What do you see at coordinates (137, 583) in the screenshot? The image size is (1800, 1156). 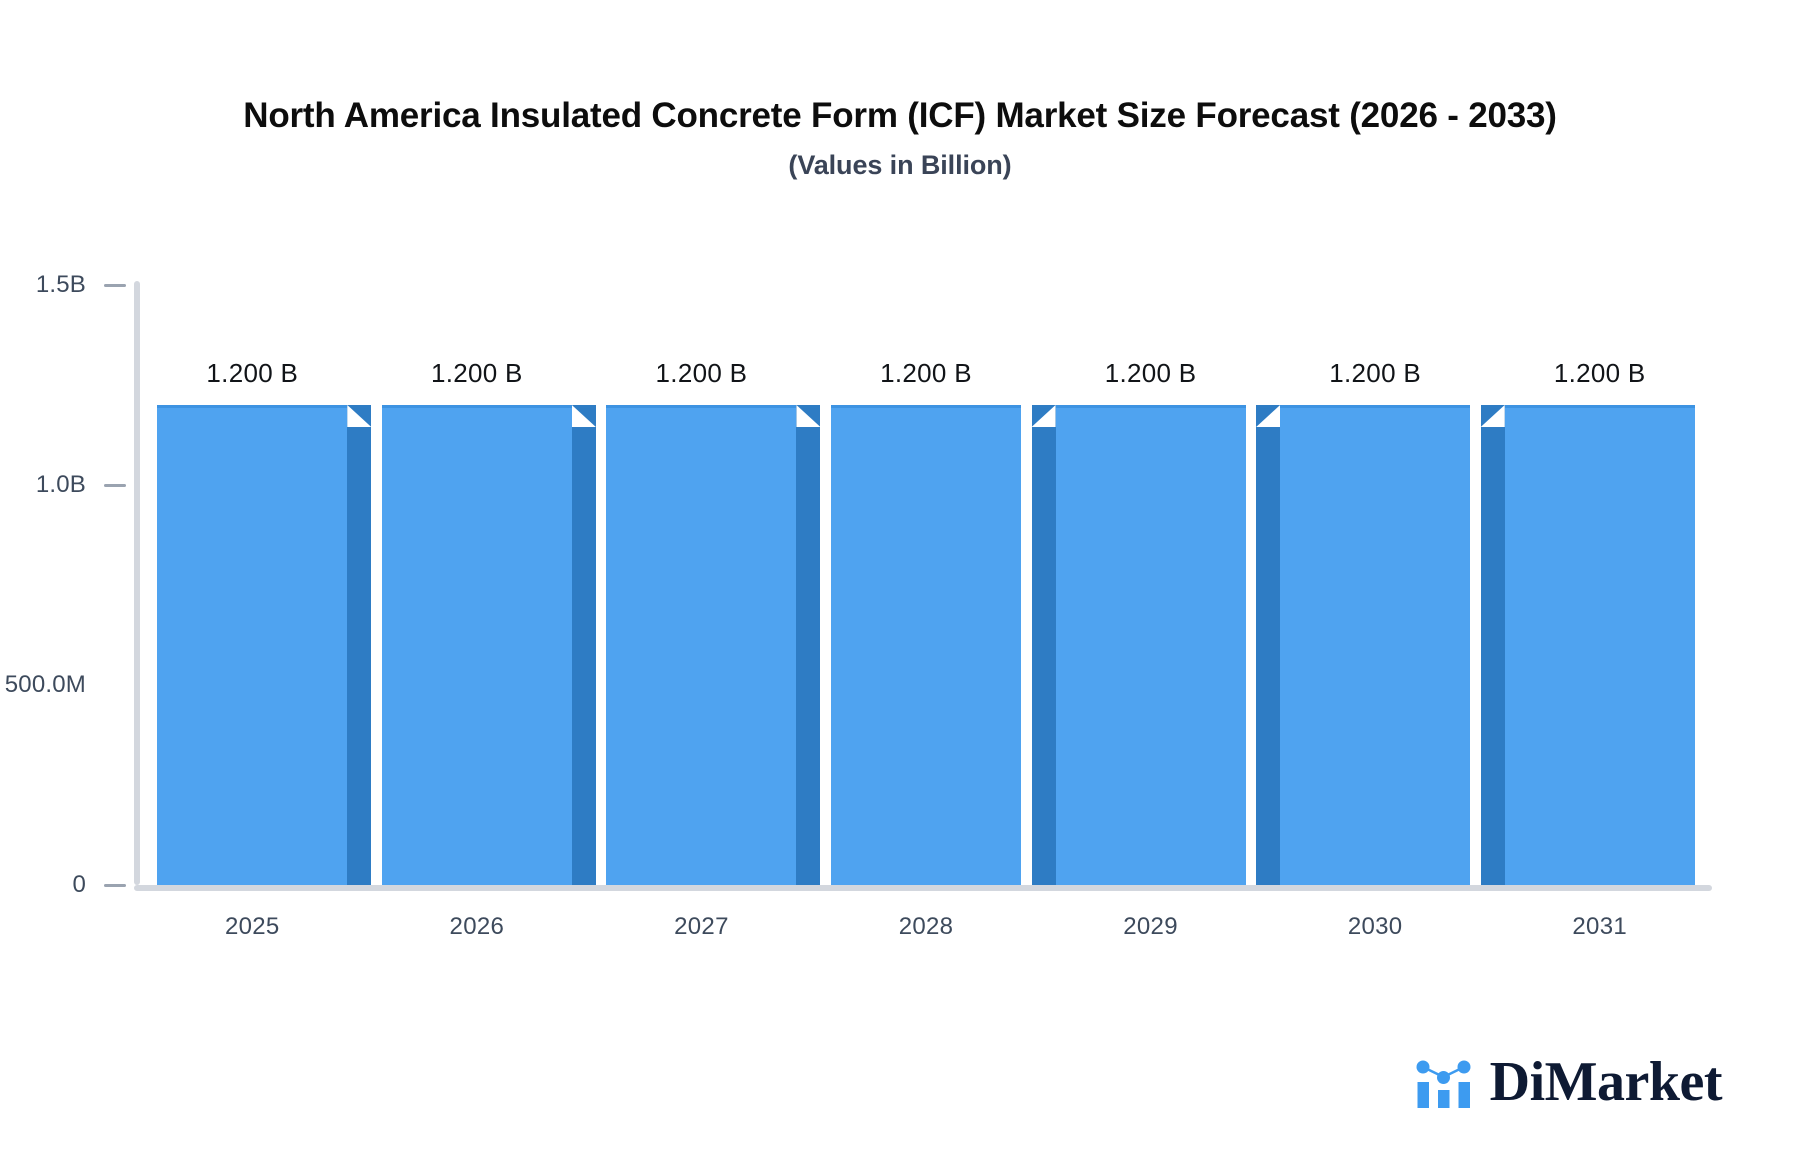 I see `y-axis-line` at bounding box center [137, 583].